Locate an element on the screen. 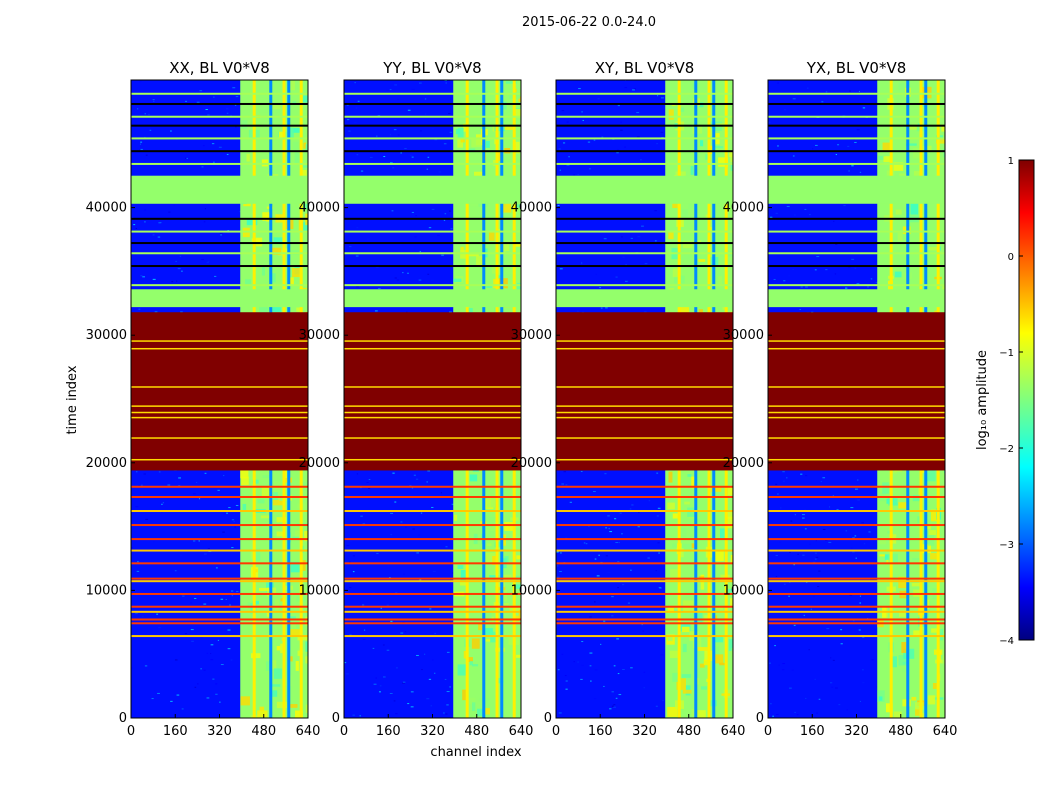 This screenshot has height=800, width=1050. x-axis-label: channel index is located at coordinates (475, 752).